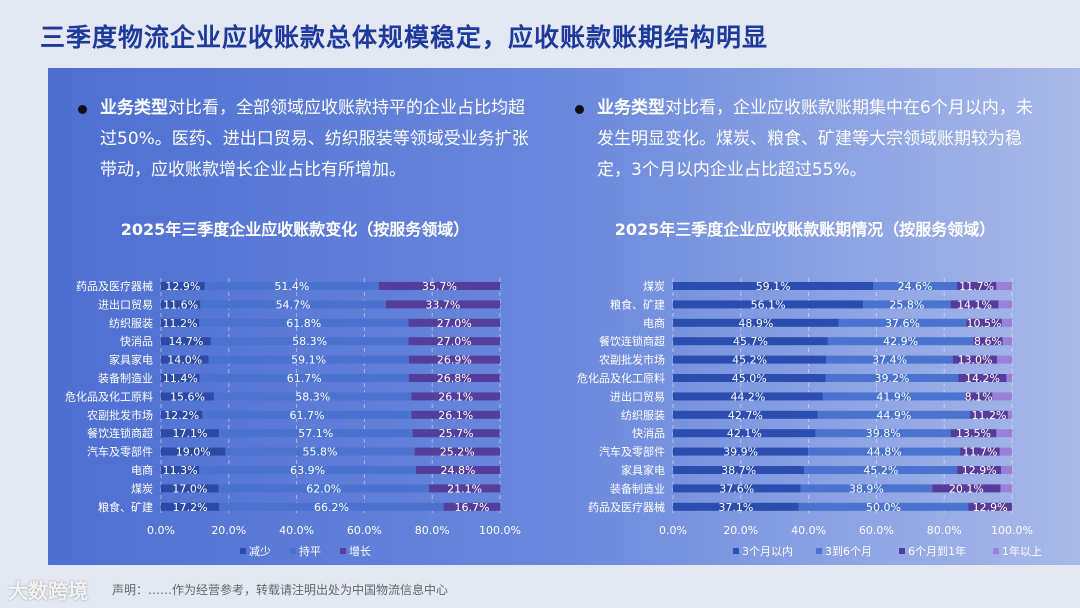 Image resolution: width=1080 pixels, height=608 pixels. What do you see at coordinates (984, 323) in the screenshot?
I see `data-label: 10.5%` at bounding box center [984, 323].